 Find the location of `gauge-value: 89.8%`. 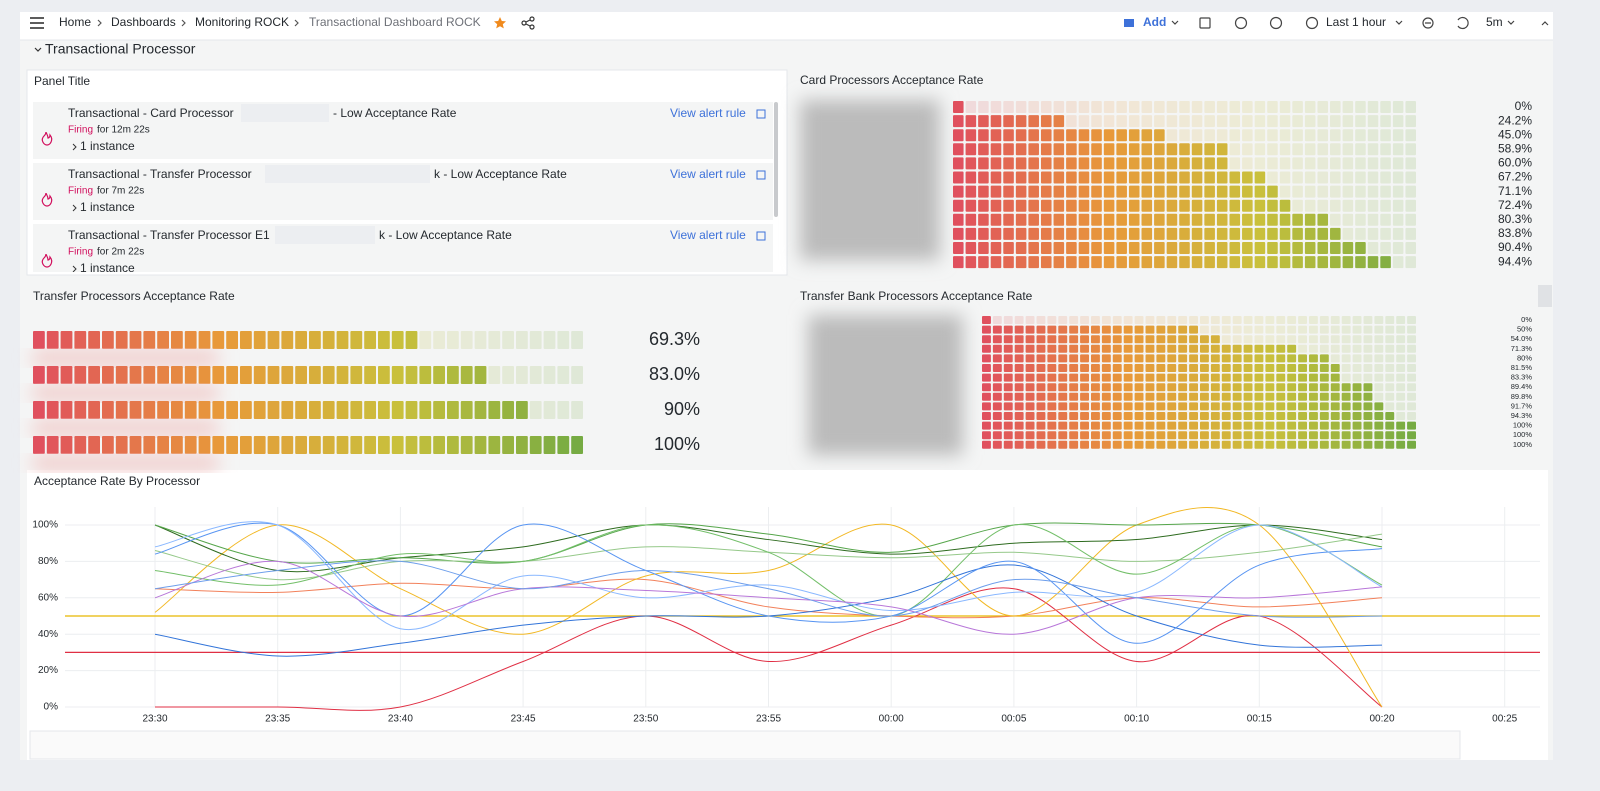

gauge-value: 89.8% is located at coordinates (1522, 396).